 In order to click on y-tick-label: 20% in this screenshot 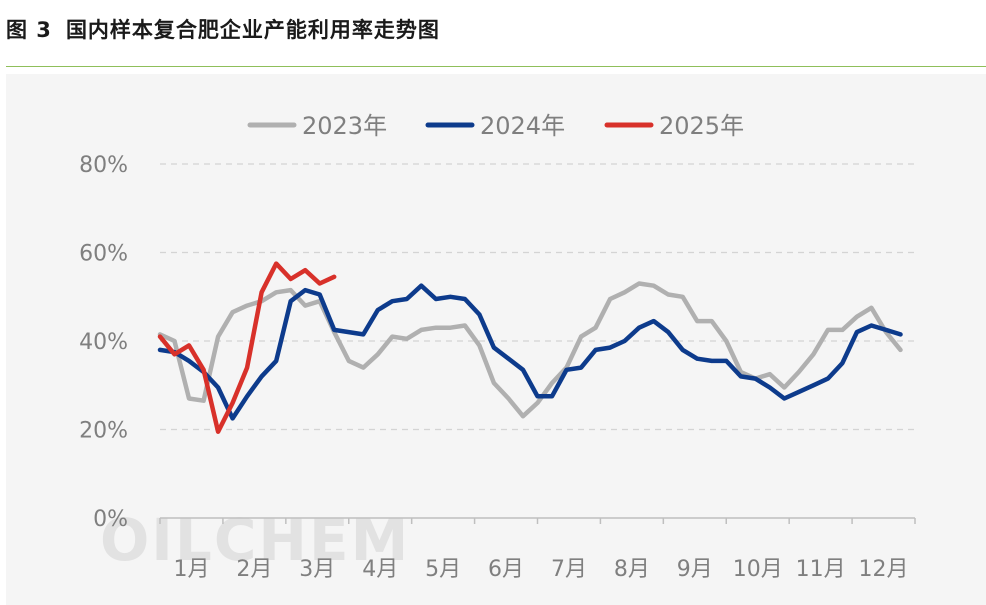, I will do `click(103, 431)`.